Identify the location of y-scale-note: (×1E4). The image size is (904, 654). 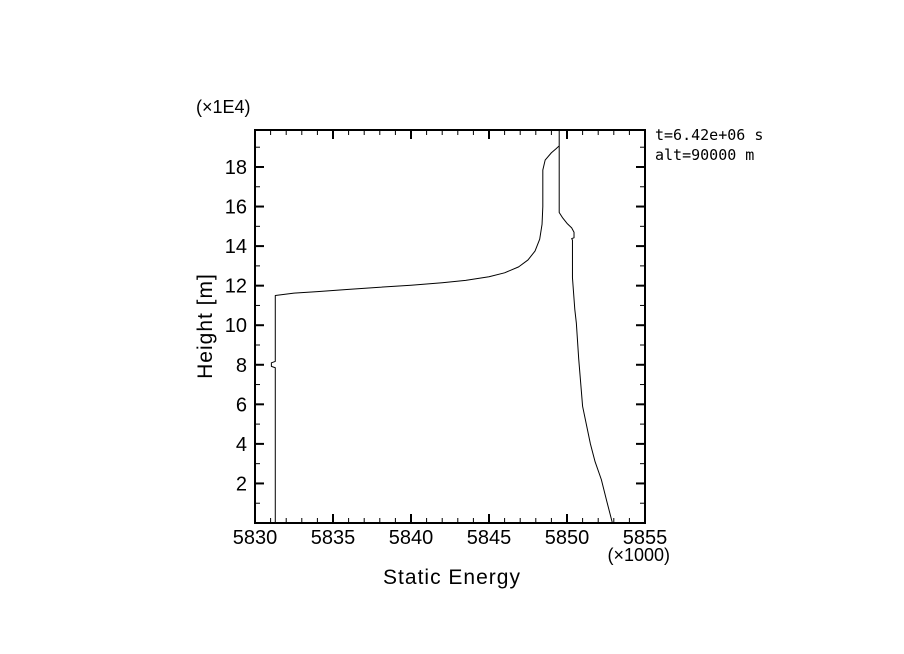
(223, 107).